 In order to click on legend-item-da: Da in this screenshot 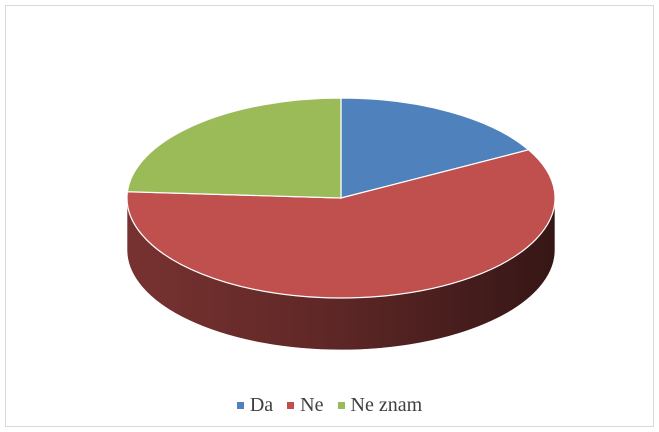, I will do `click(255, 405)`.